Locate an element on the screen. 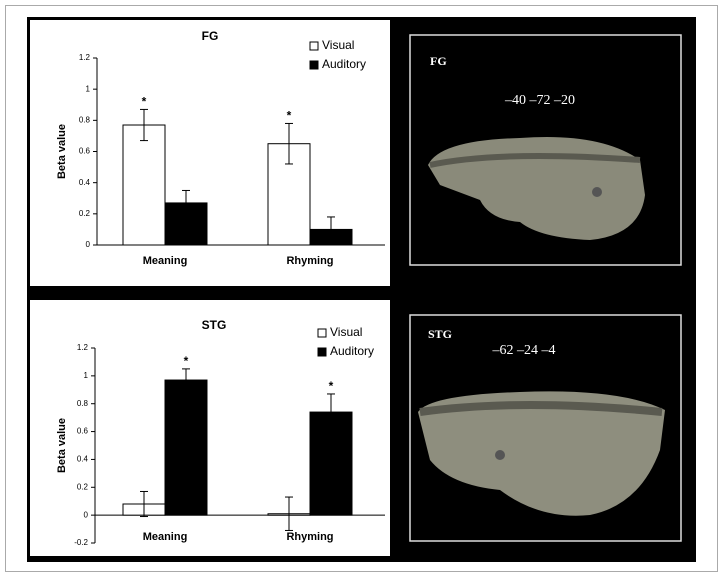 This screenshot has height=583, width=724. region-label: FG is located at coordinates (438, 61).